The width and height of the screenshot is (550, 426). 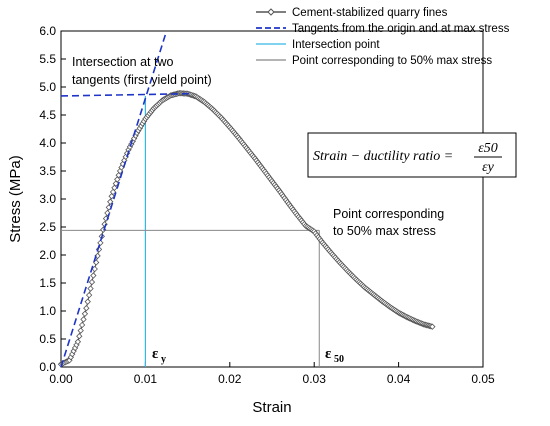 I want to click on annotation-intersection-line1: Intersection at two, so click(x=122, y=62).